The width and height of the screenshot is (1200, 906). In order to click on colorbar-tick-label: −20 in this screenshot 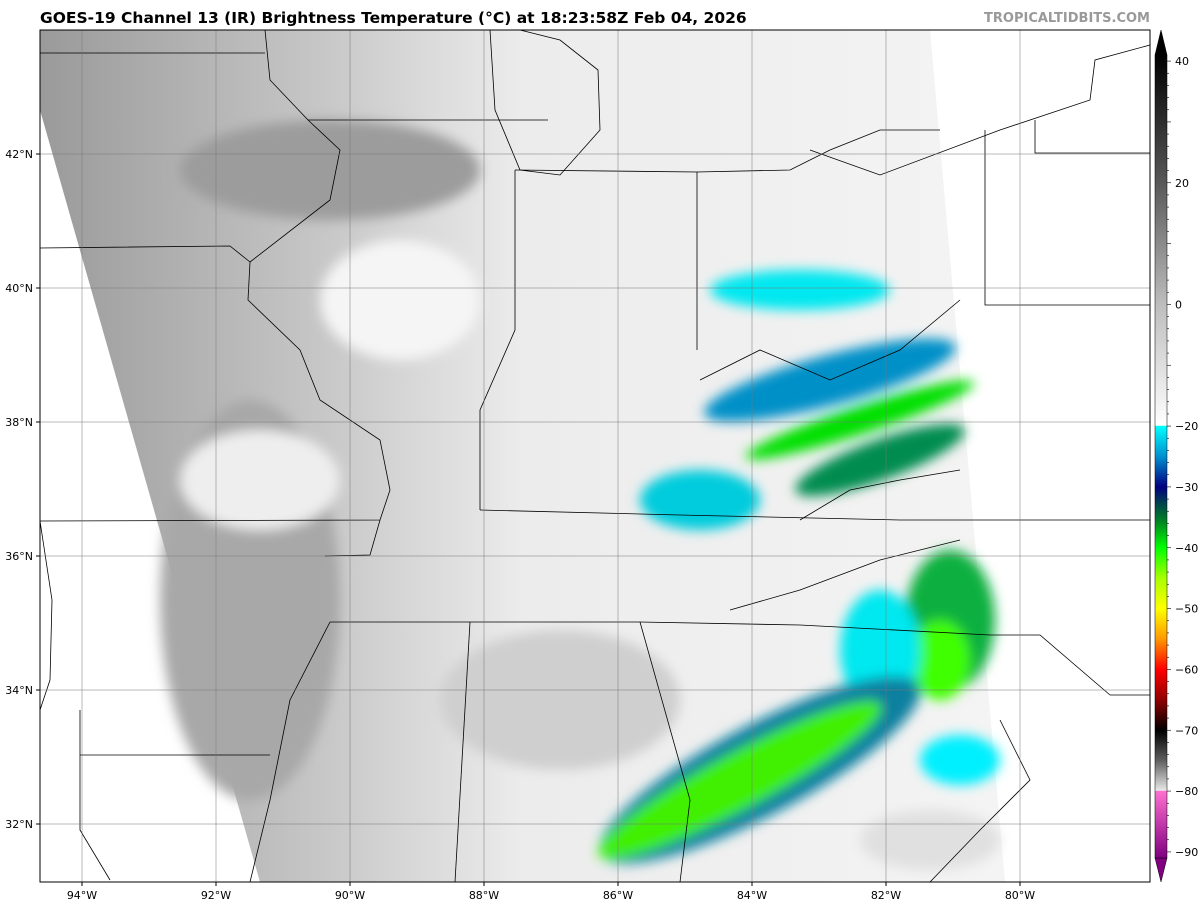, I will do `click(1186, 426)`.